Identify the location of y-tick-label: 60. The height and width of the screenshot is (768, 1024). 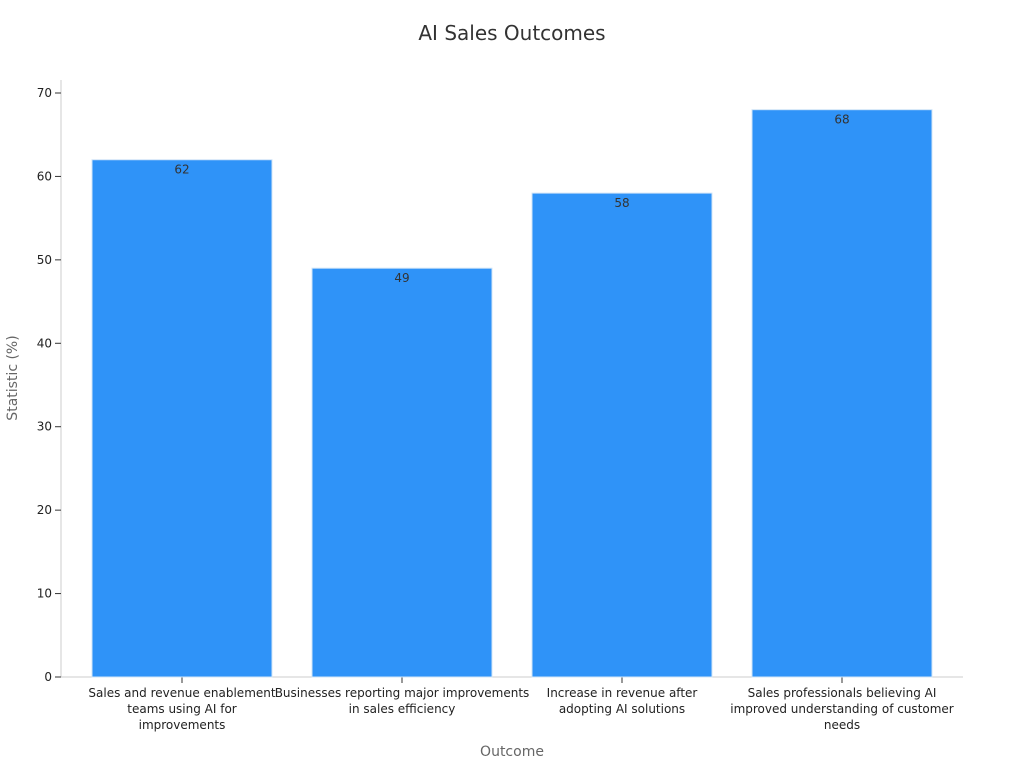
(44, 176).